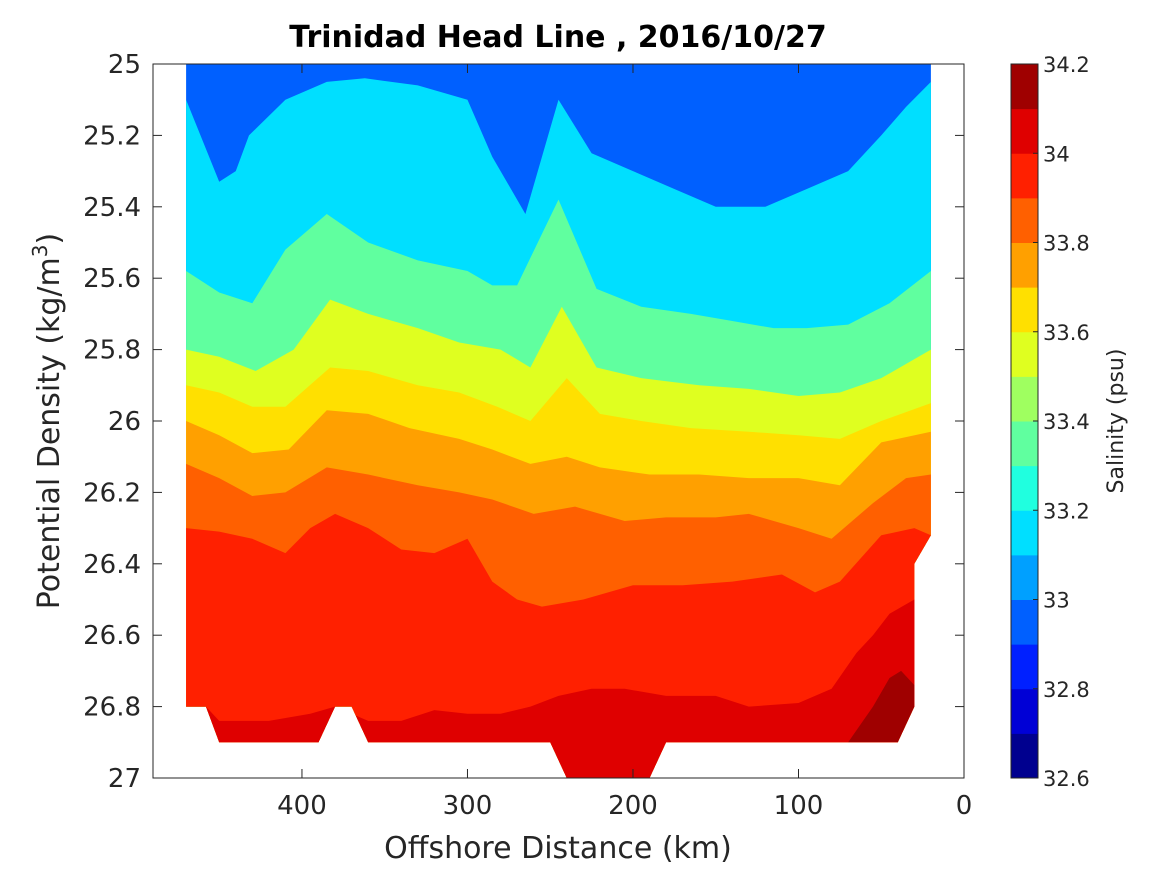 The image size is (1167, 875). I want to click on y-tick-label: 25.4, so click(112, 208).